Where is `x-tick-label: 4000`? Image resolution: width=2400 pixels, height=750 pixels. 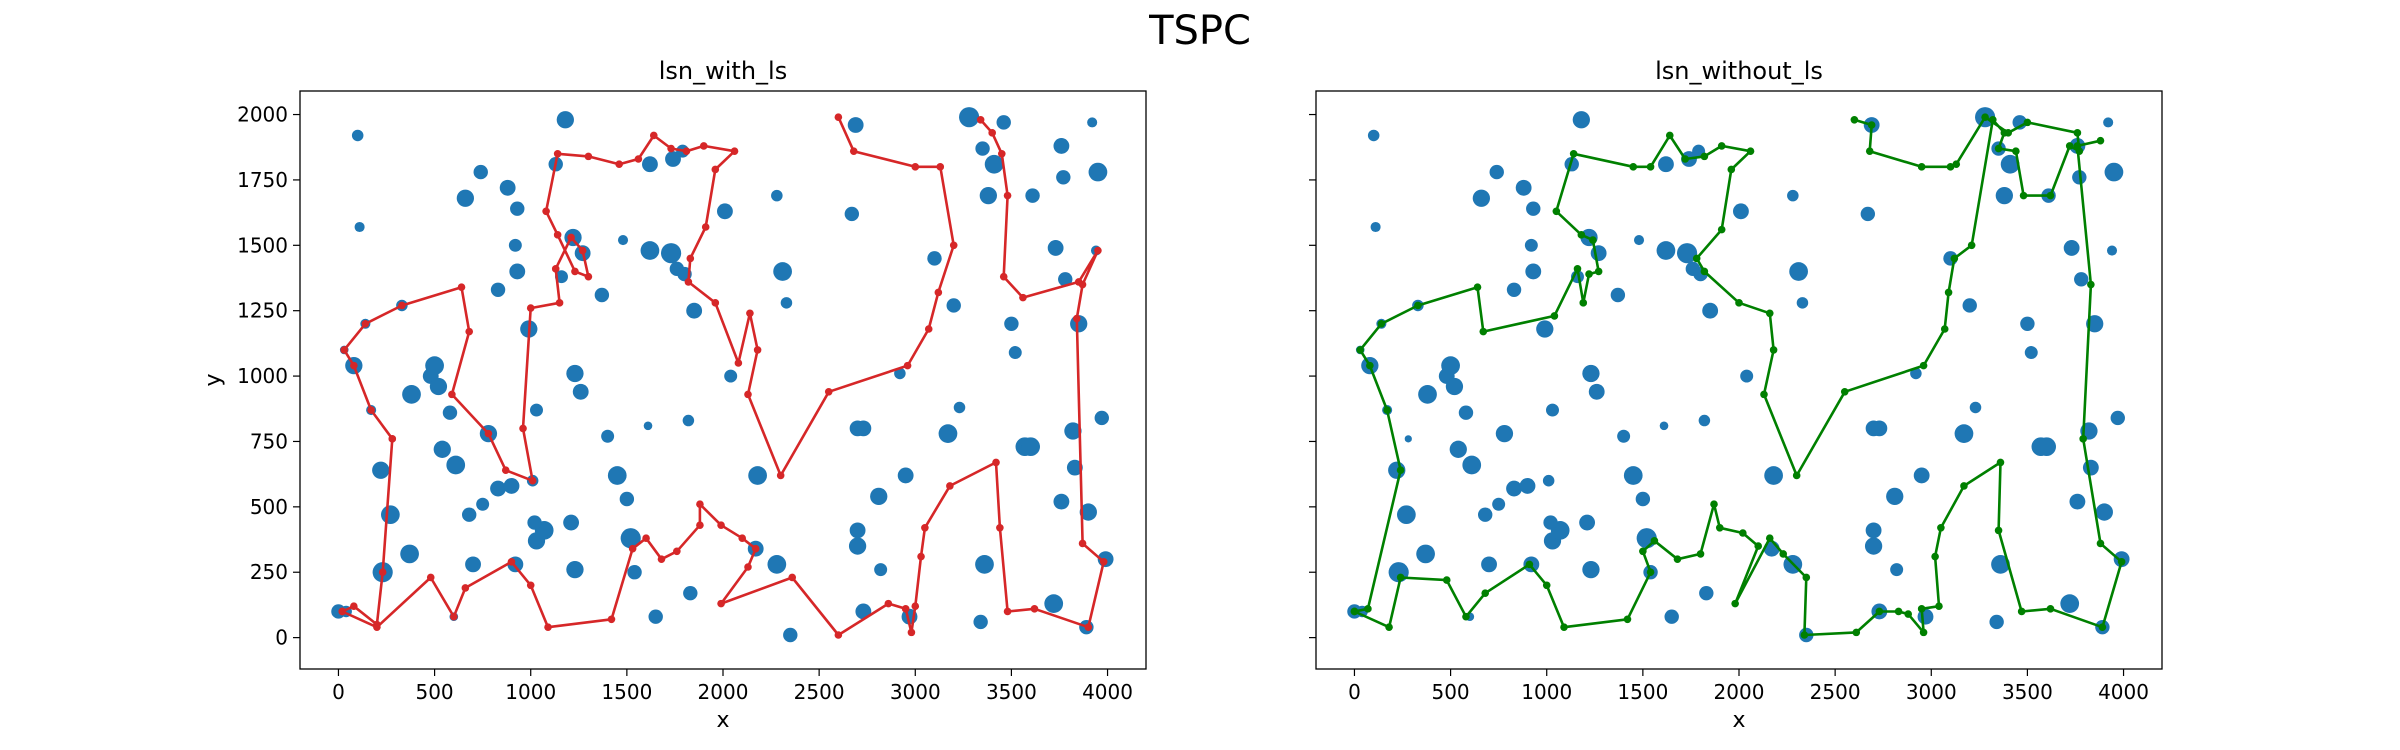 x-tick-label: 4000 is located at coordinates (2123, 692).